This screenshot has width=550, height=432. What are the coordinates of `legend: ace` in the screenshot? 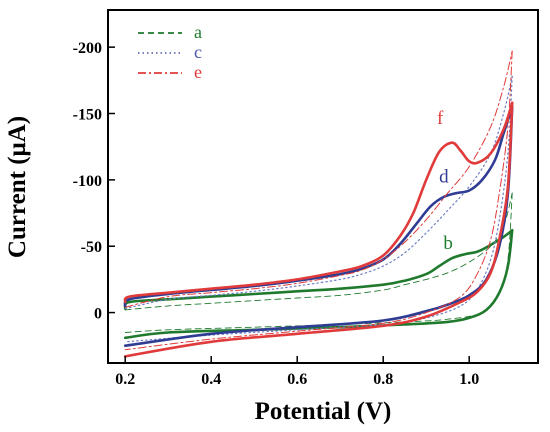 It's located at (170, 52).